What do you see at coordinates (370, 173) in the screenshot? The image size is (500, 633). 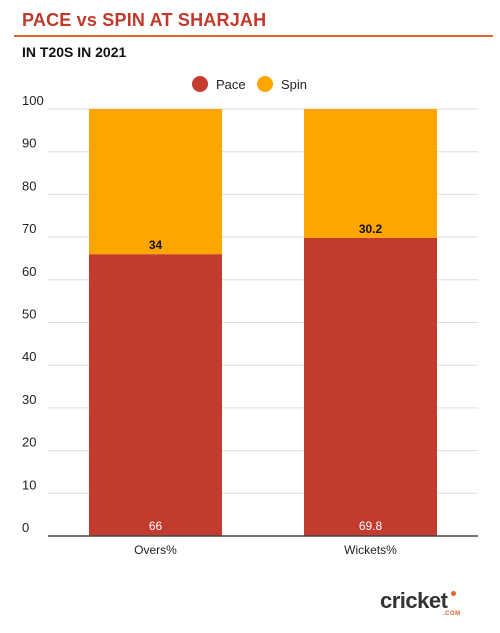 I see `bar-spin-wickets` at bounding box center [370, 173].